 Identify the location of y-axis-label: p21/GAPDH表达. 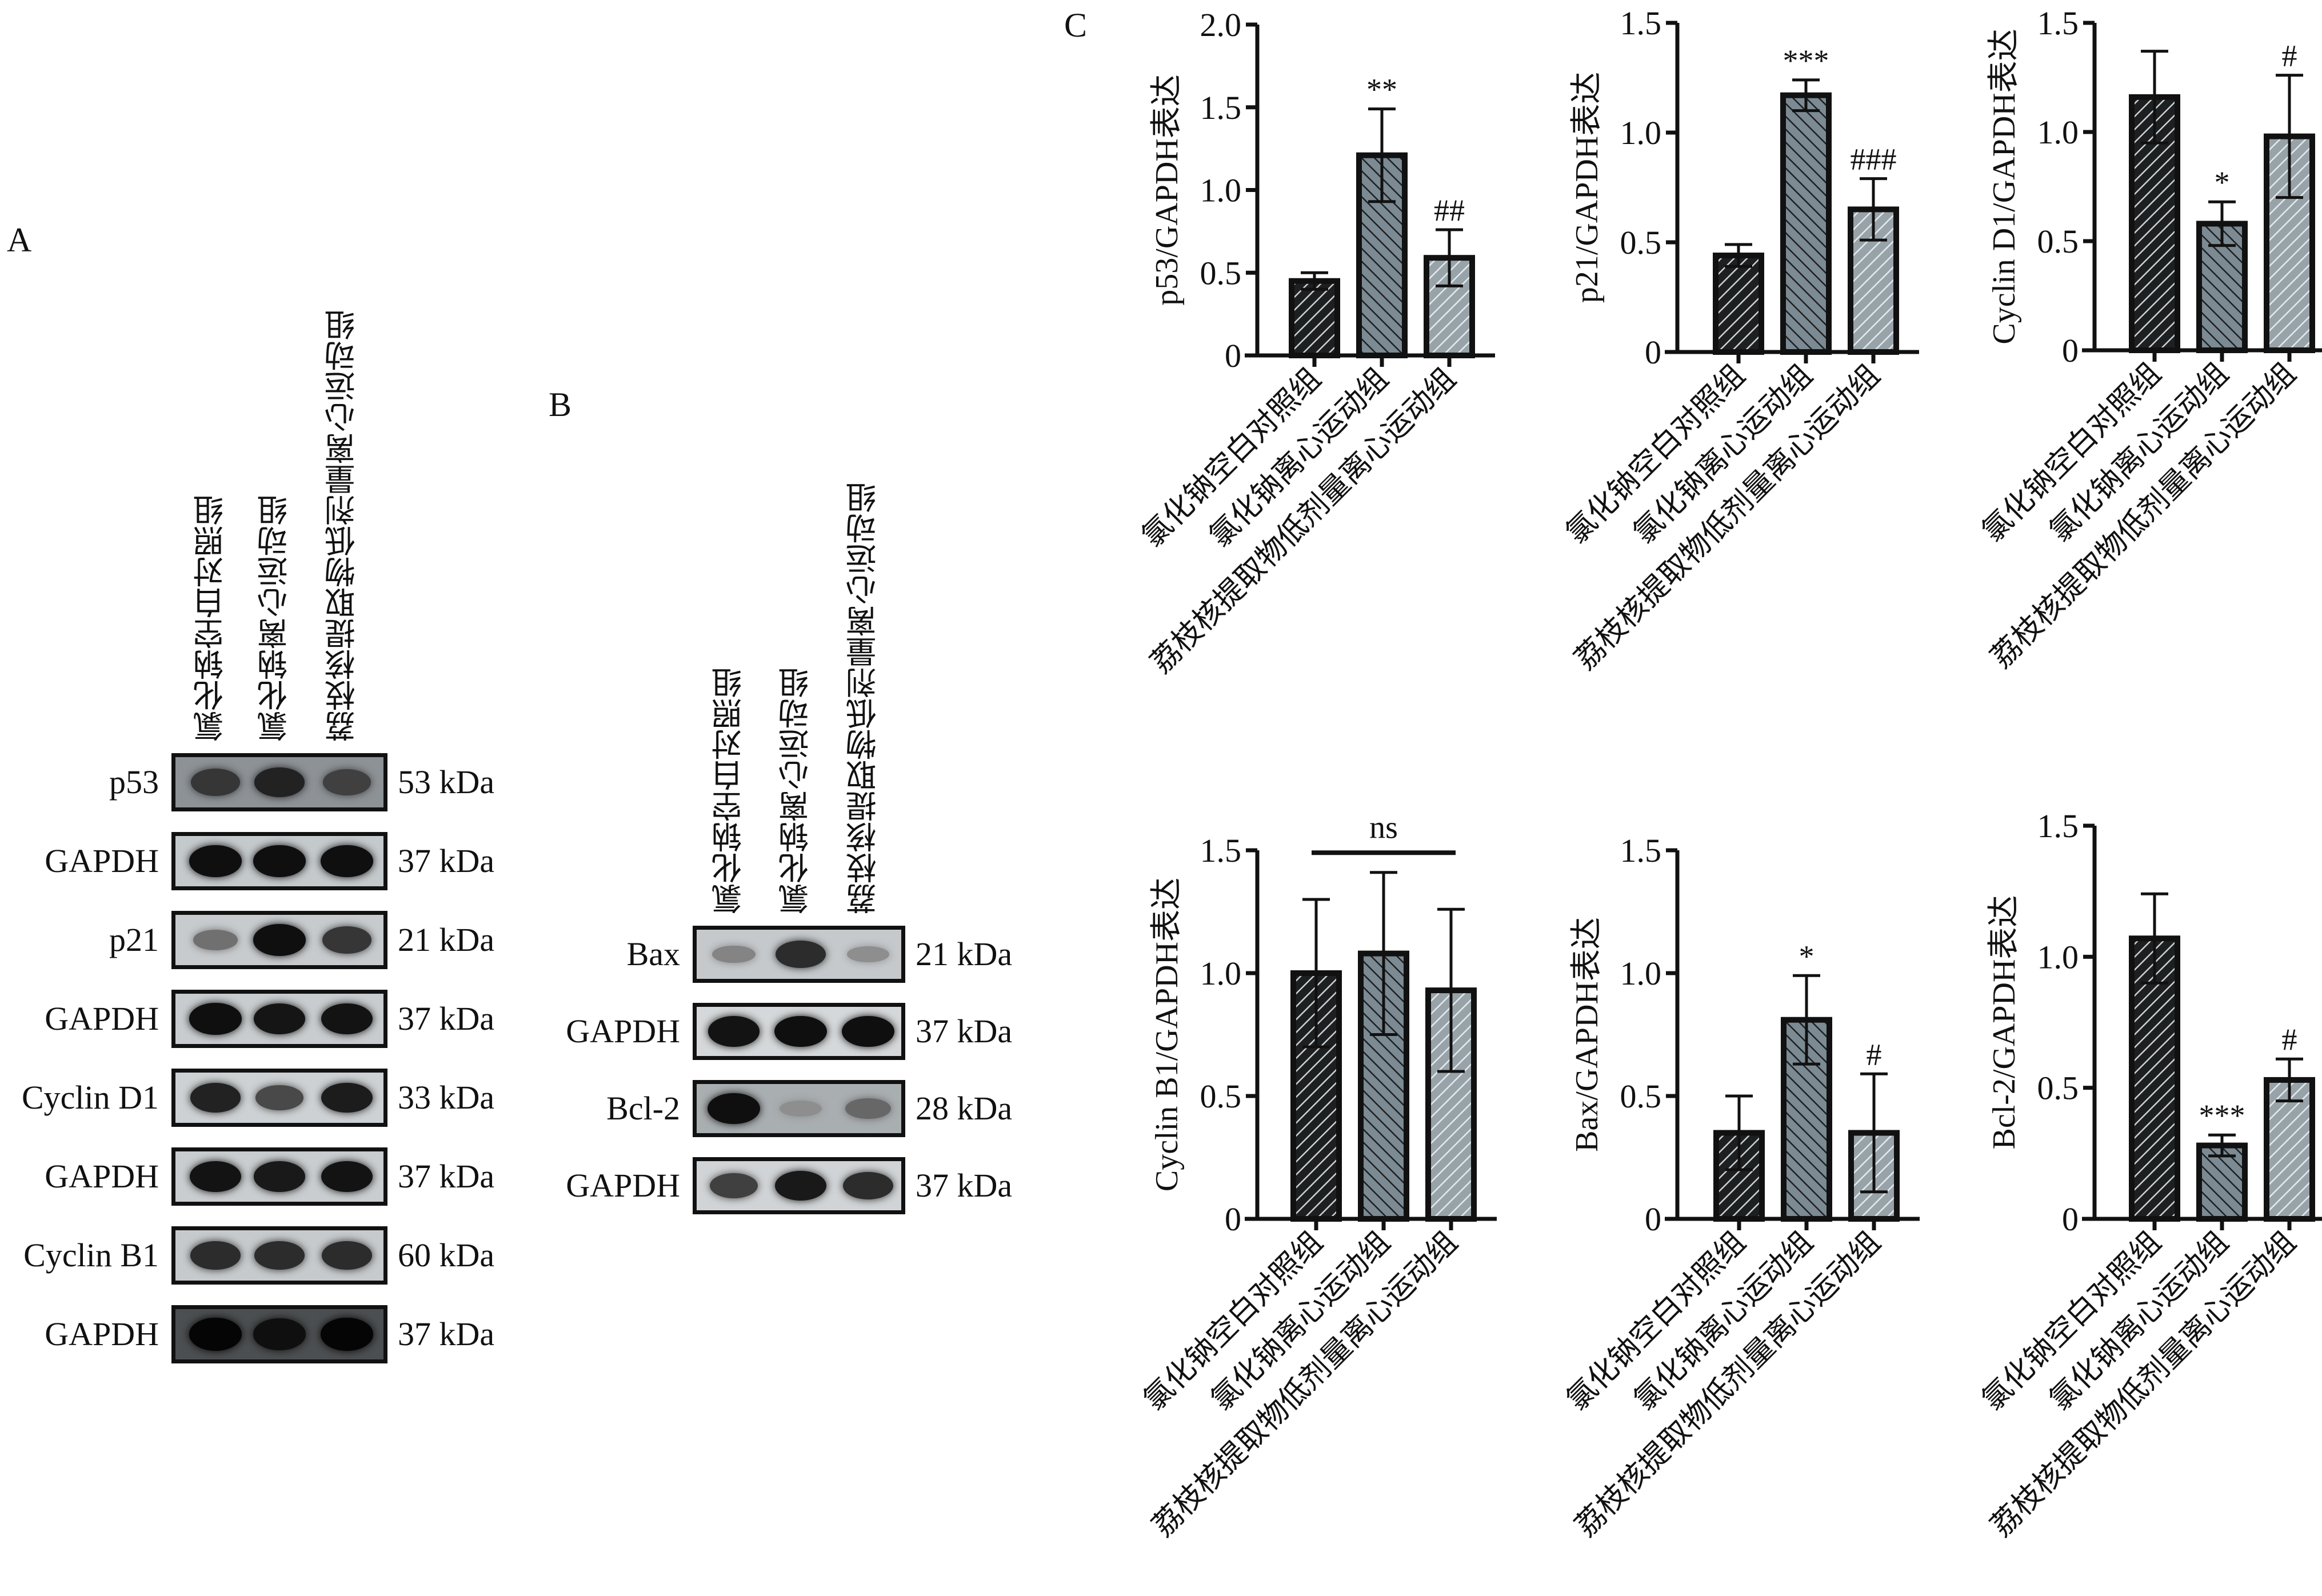
(1587, 187).